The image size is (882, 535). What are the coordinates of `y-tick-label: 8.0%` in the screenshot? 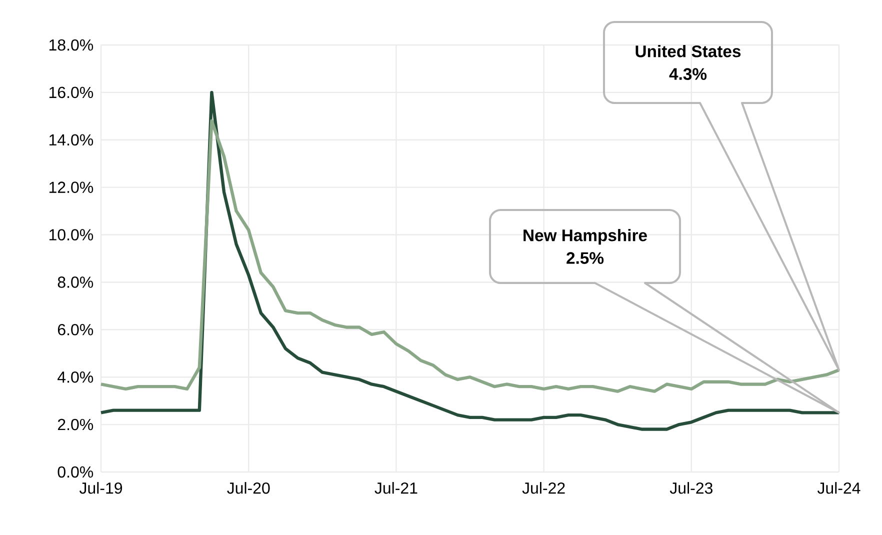 It's located at (76, 282).